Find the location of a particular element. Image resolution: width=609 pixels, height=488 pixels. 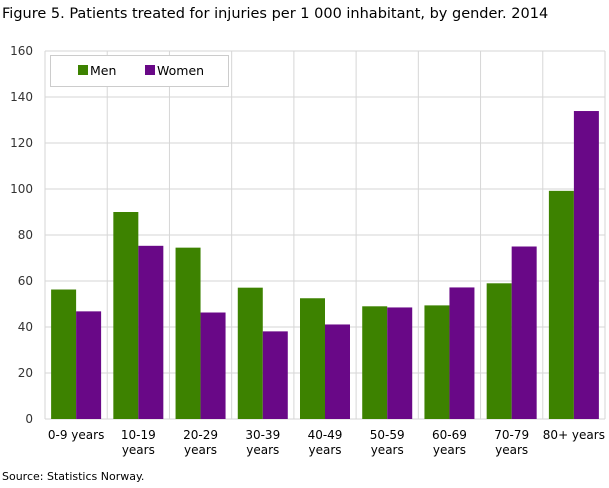

x-tick-label-line: 80+ years is located at coordinates (574, 435).